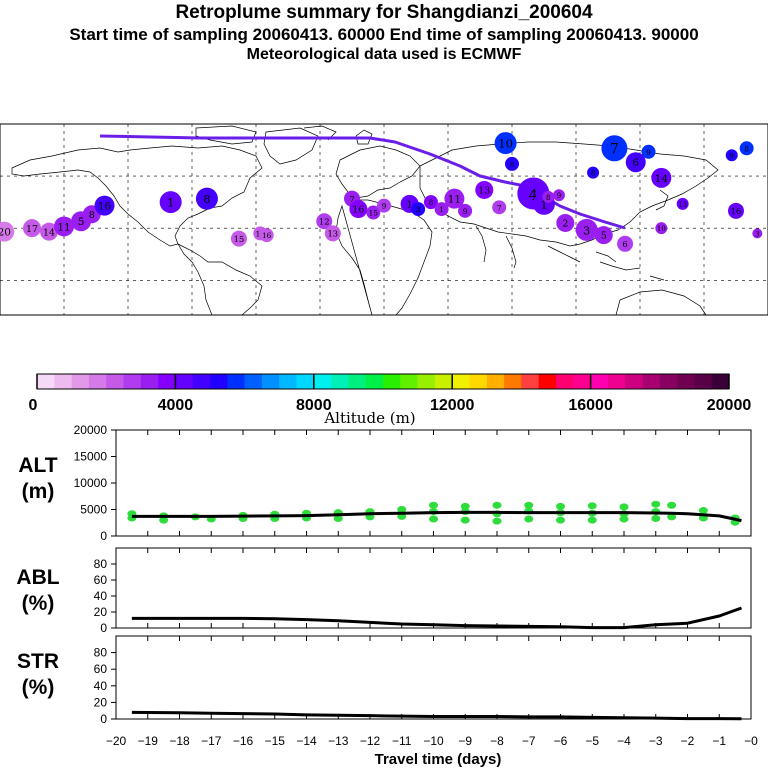 The image size is (768, 768). I want to click on y-tick-label: 0, so click(103, 536).